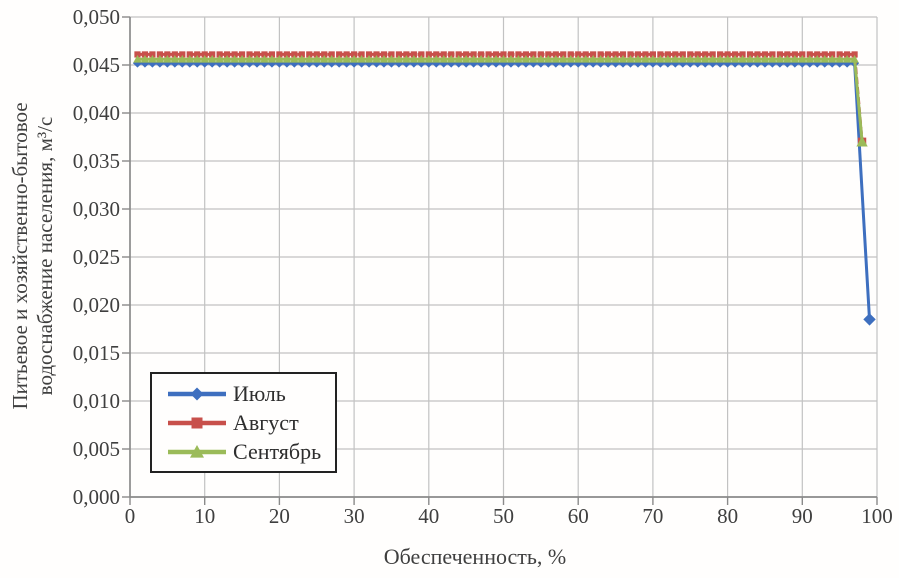 The height and width of the screenshot is (578, 899). I want to click on x-tick-label: 80, so click(728, 516).